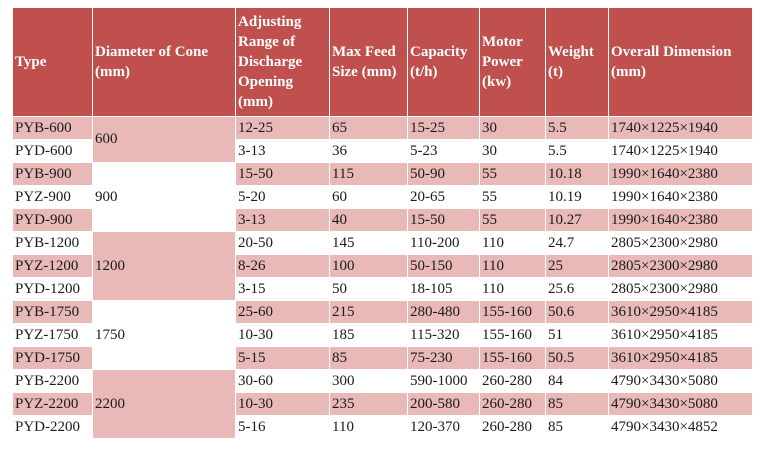 The width and height of the screenshot is (764, 461). What do you see at coordinates (680, 62) in the screenshot?
I see `header-overall-dimension: Overall Dimension (mm)` at bounding box center [680, 62].